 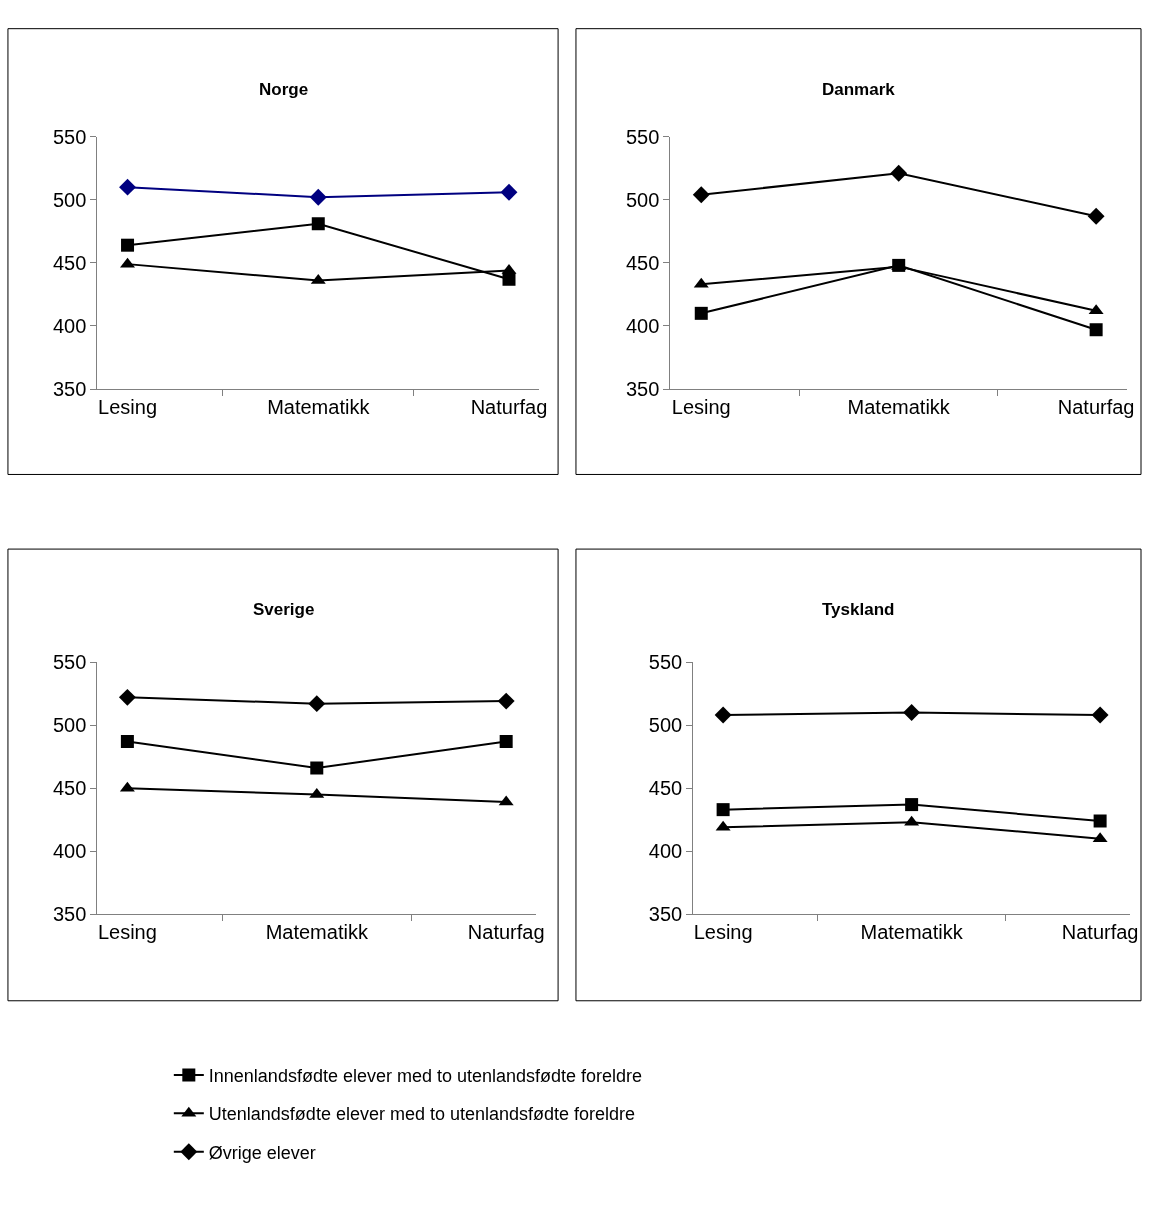 What do you see at coordinates (858, 609) in the screenshot?
I see `chart-title: Tyskland` at bounding box center [858, 609].